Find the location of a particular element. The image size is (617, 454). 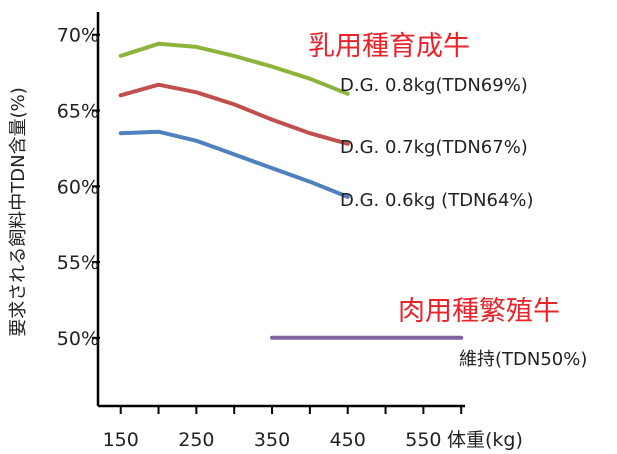

x-tick-label: 250 is located at coordinates (196, 440).